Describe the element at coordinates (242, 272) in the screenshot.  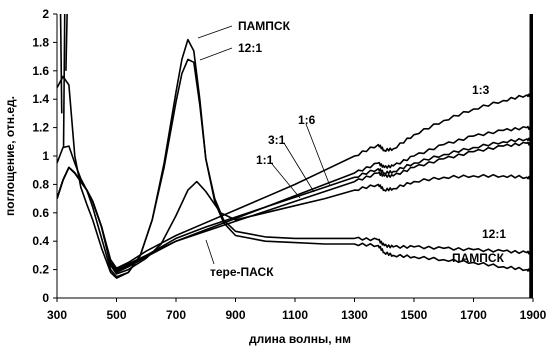
I see `label-tere-pask: тере-ПАСК` at that location.